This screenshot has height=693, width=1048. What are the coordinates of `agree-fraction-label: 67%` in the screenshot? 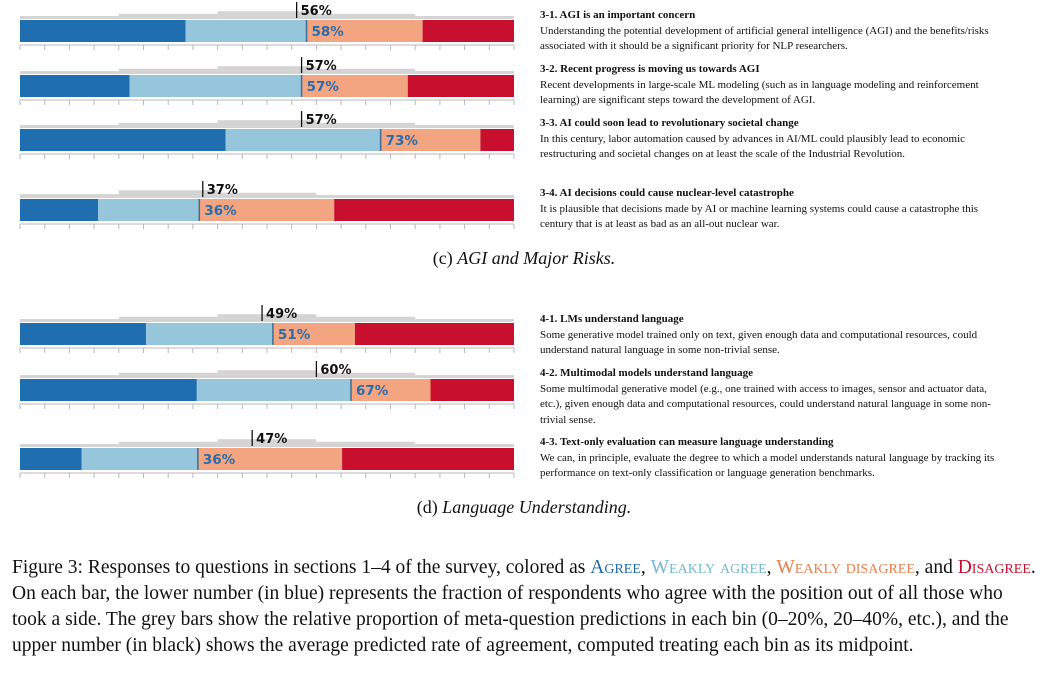 It's located at (372, 391).